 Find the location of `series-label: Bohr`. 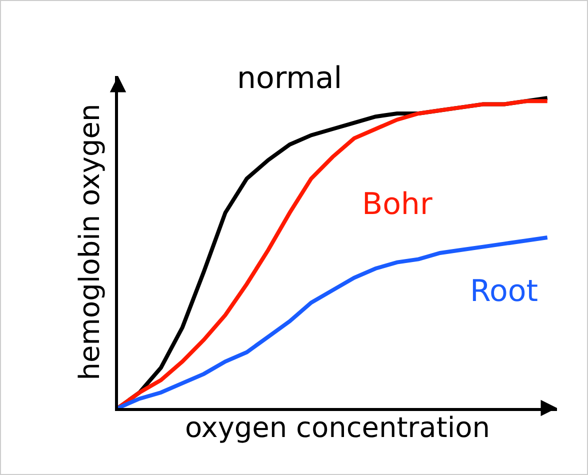

series-label: Bohr is located at coordinates (397, 204).